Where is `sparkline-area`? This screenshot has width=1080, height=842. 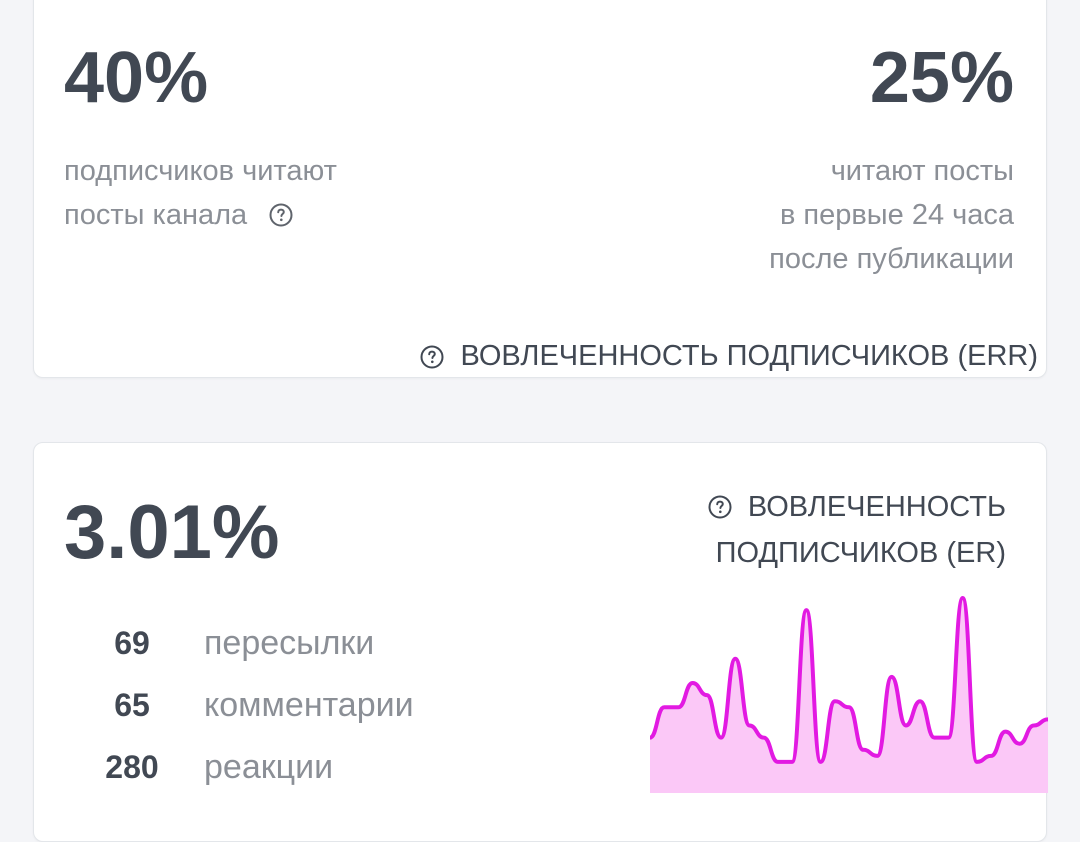 sparkline-area is located at coordinates (849, 695).